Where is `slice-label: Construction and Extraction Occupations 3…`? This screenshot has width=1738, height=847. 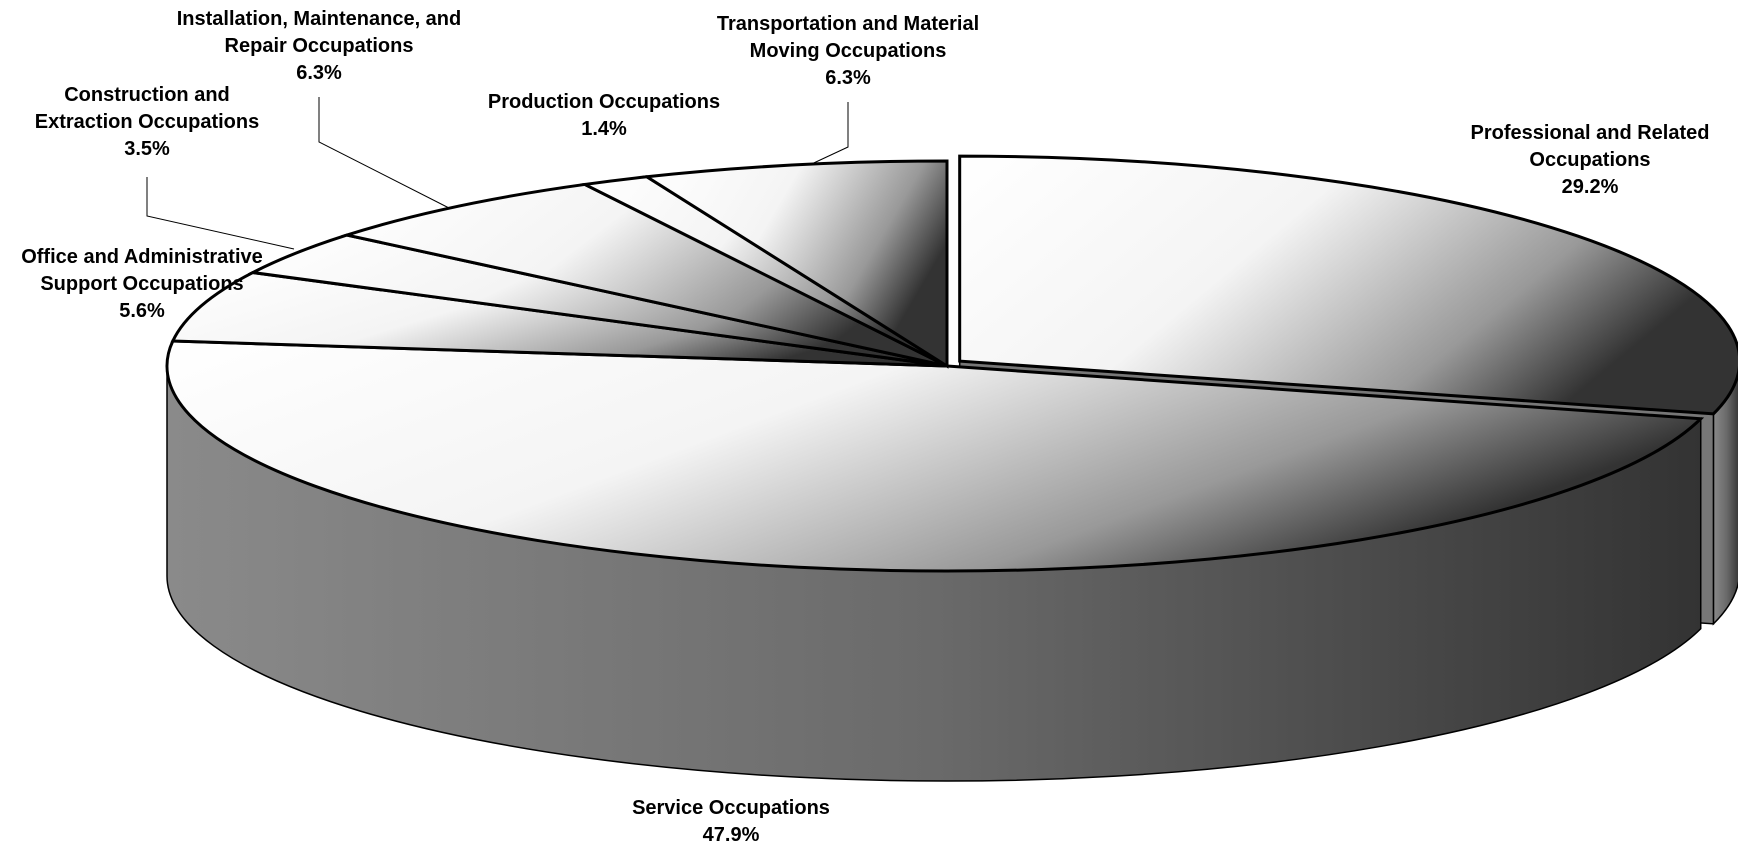 slice-label: Construction and Extraction Occupations 3… is located at coordinates (147, 122).